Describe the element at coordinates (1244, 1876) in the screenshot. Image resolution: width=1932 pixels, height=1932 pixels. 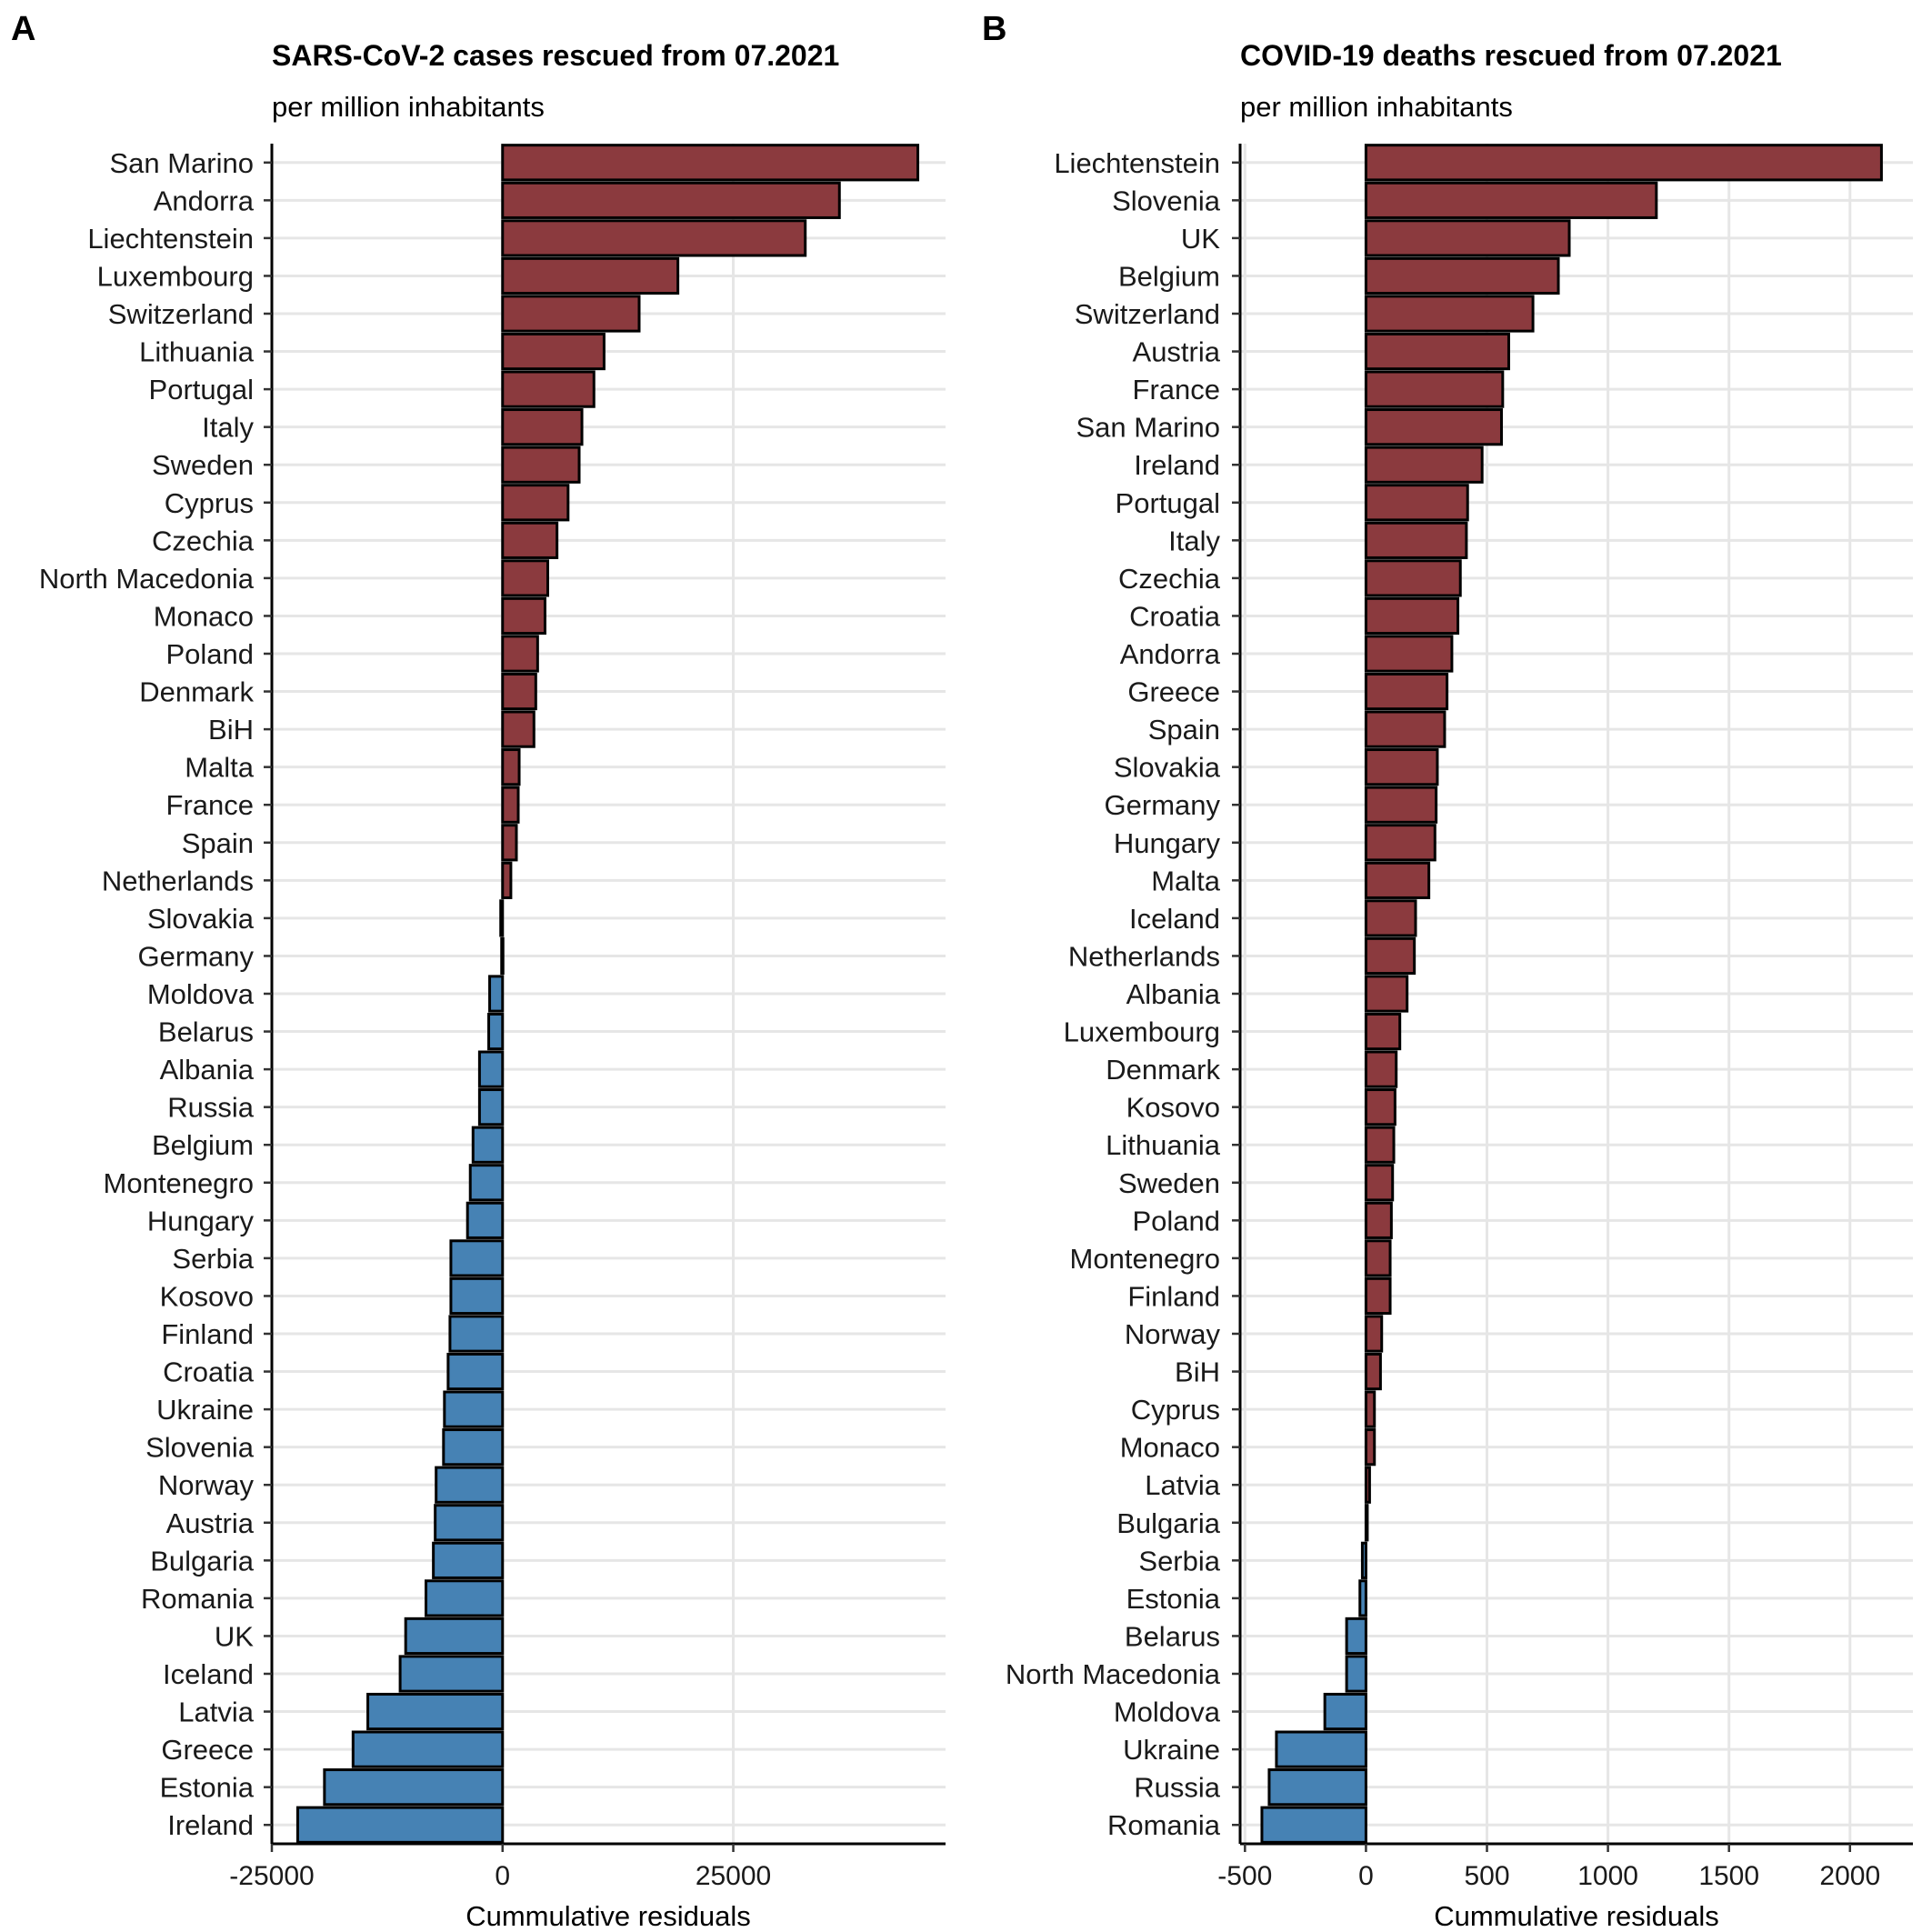
I see `panel-b-x-tick-label: -500` at that location.